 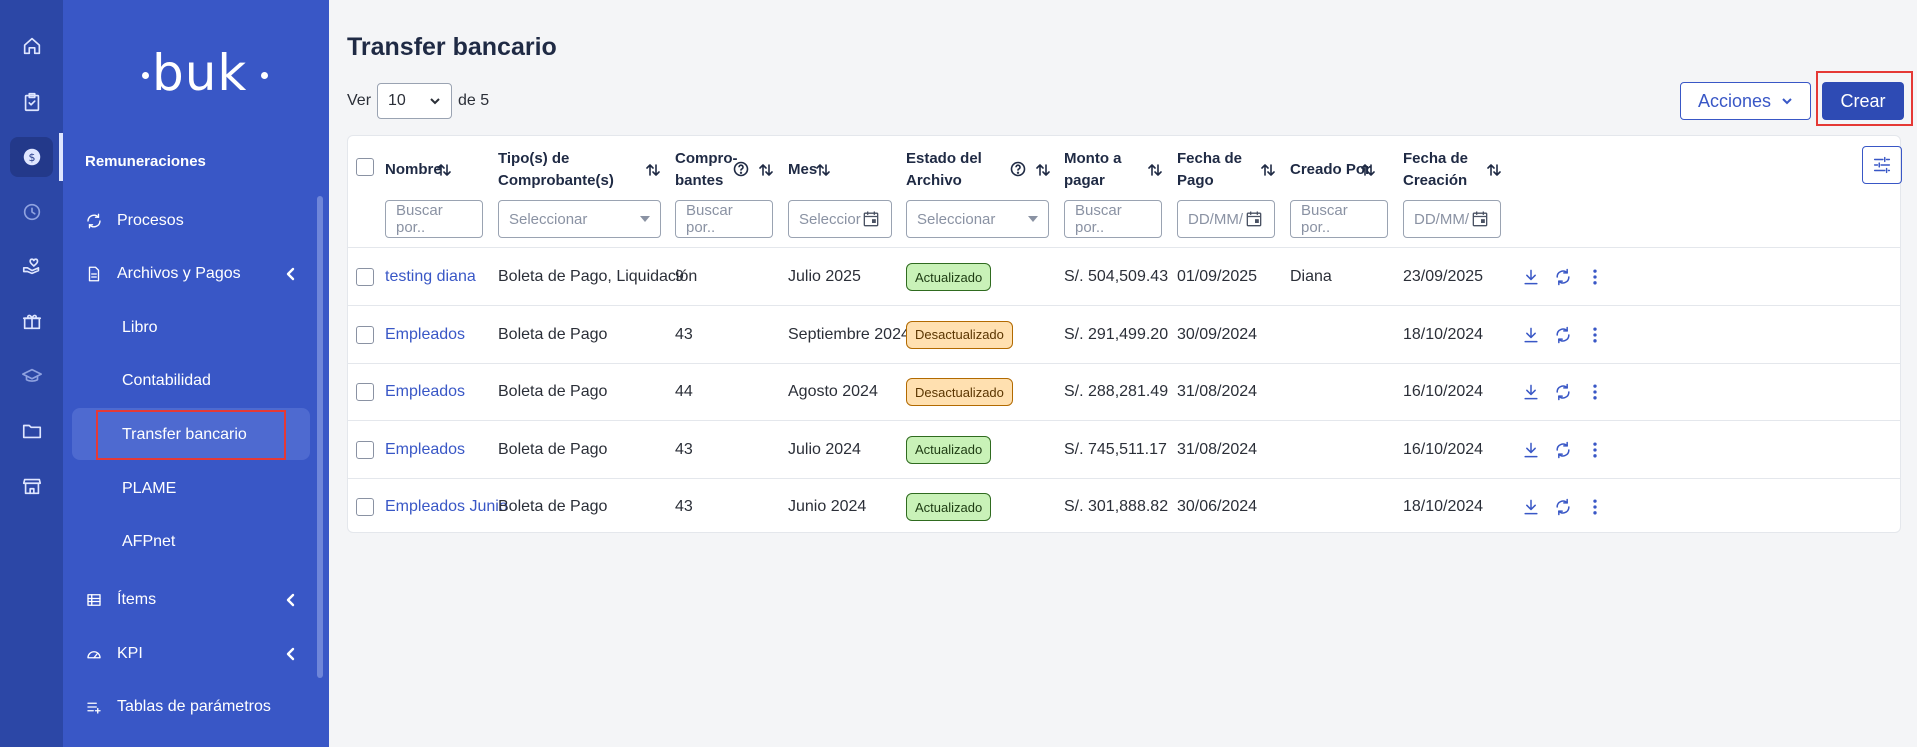 I want to click on clock-icon, so click(x=31, y=212).